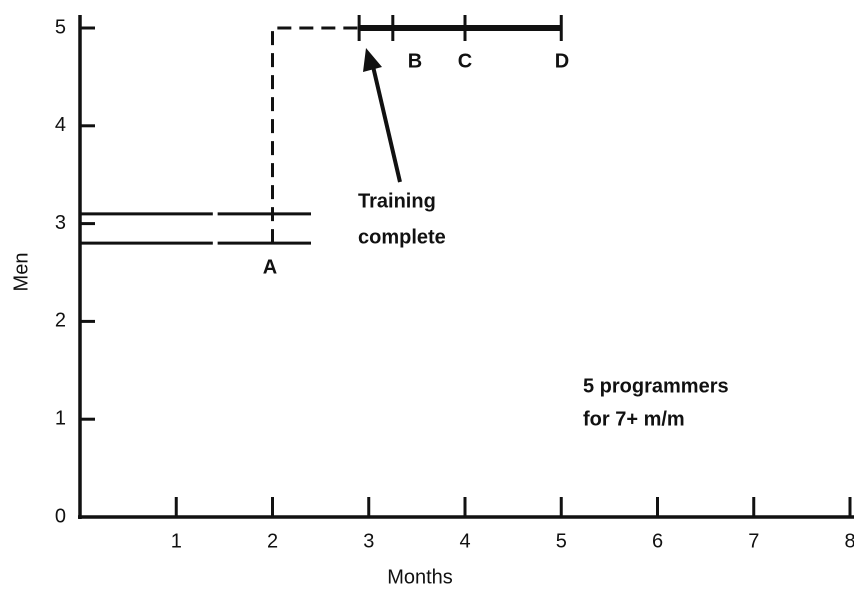 The image size is (854, 595). I want to click on x-tick-label: 2, so click(272, 541).